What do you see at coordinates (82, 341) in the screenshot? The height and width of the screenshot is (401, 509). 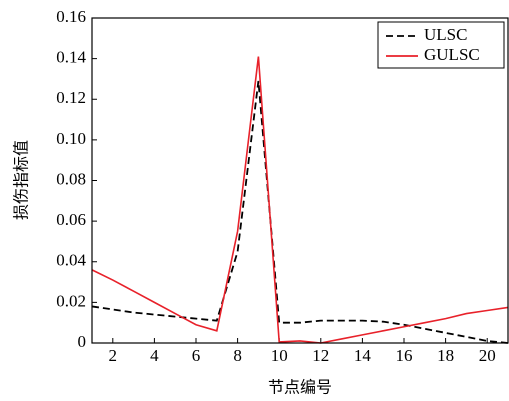 I see `y-tick-label: 0` at bounding box center [82, 341].